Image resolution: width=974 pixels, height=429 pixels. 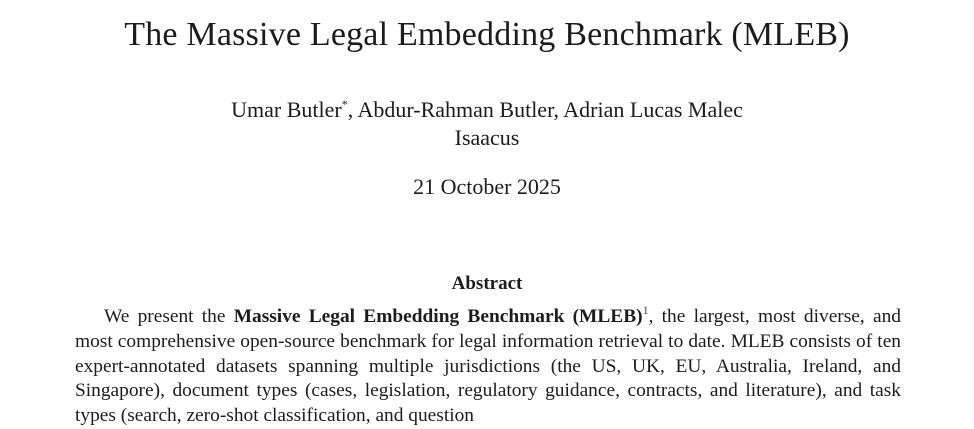 What do you see at coordinates (487, 186) in the screenshot?
I see `publication-date: 21 October 2025` at bounding box center [487, 186].